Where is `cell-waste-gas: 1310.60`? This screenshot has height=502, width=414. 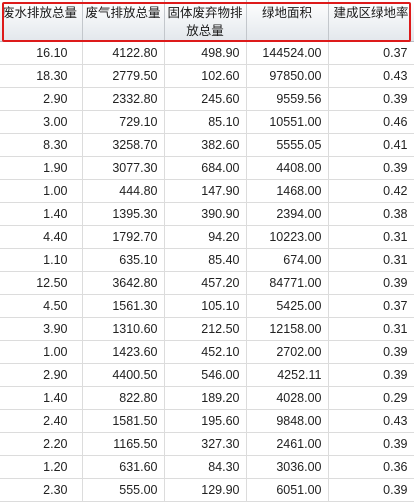 cell-waste-gas: 1310.60 is located at coordinates (123, 329).